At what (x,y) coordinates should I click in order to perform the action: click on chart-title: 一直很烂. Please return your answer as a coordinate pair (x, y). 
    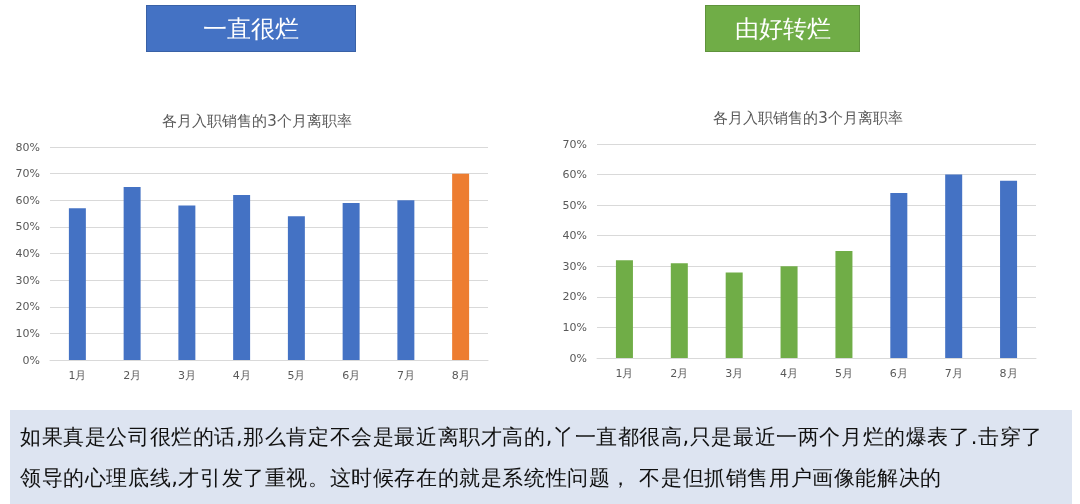
    Looking at the image, I should click on (251, 28).